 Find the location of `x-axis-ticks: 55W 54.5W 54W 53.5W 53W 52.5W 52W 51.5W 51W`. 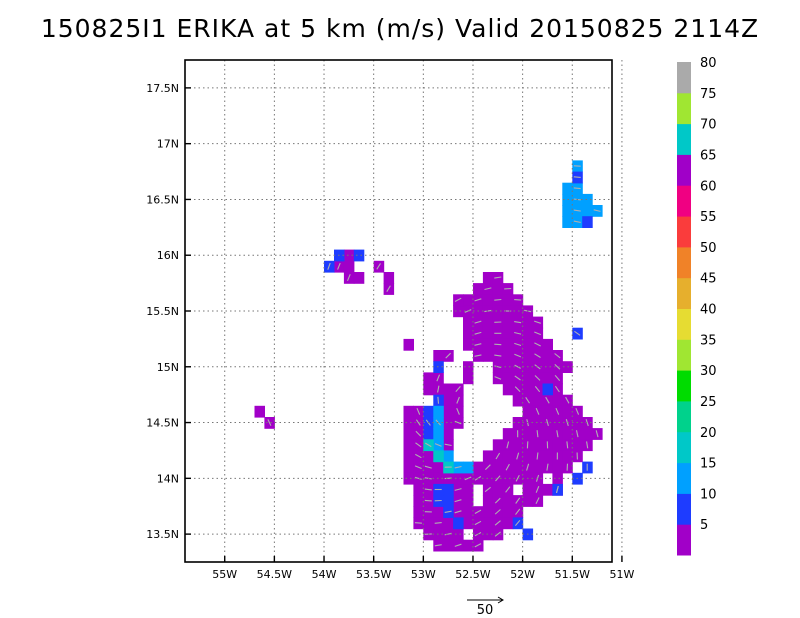

x-axis-ticks: 55W 54.5W 54W 53.5W 53W 52.5W 52W 51.5W 51W is located at coordinates (423, 568).